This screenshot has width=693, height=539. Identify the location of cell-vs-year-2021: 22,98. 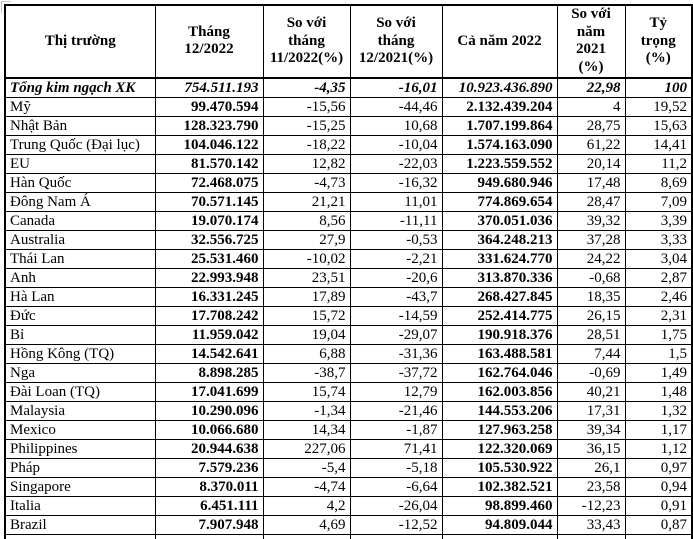
(591, 87).